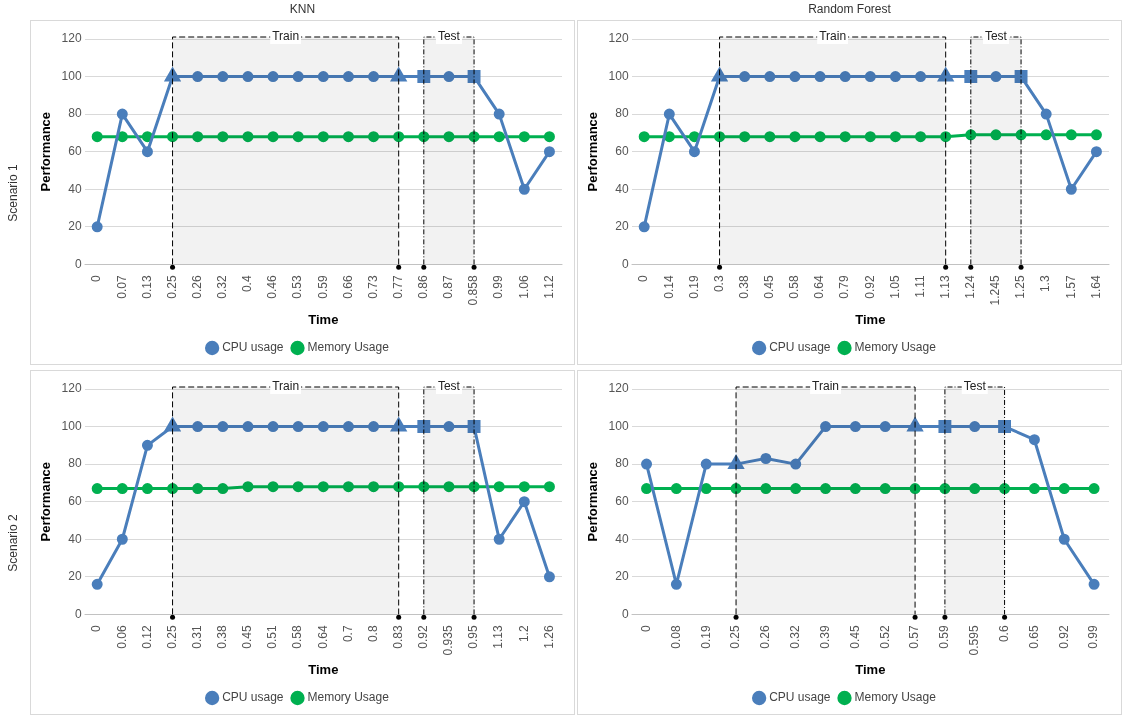  I want to click on x-tick-label: 0.46, so click(272, 287).